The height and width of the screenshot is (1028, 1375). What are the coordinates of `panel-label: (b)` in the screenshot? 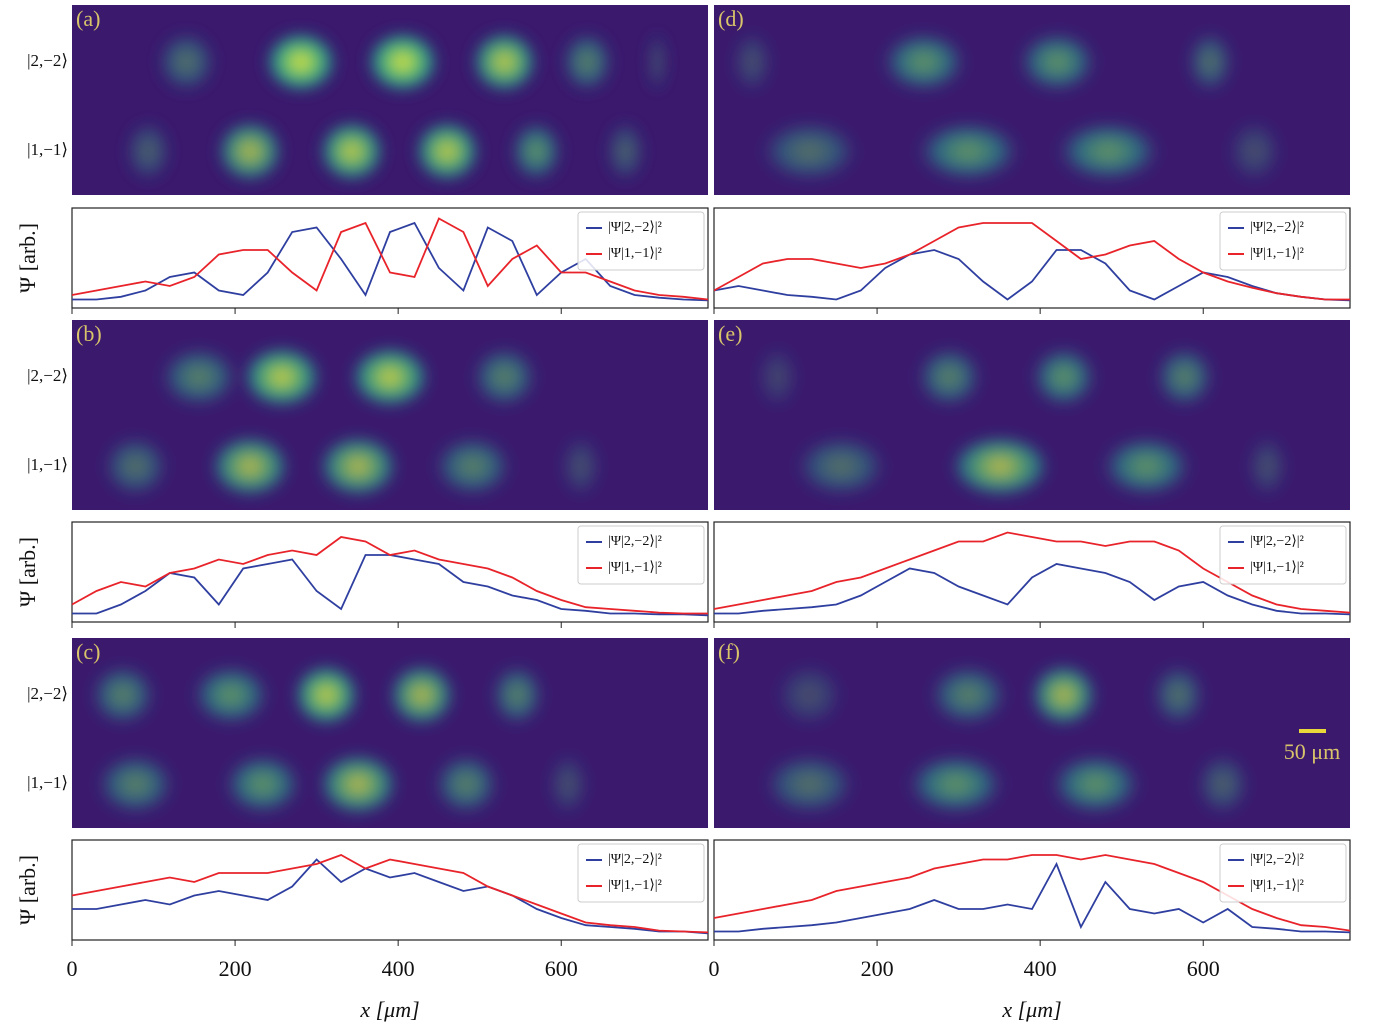 It's located at (89, 333).